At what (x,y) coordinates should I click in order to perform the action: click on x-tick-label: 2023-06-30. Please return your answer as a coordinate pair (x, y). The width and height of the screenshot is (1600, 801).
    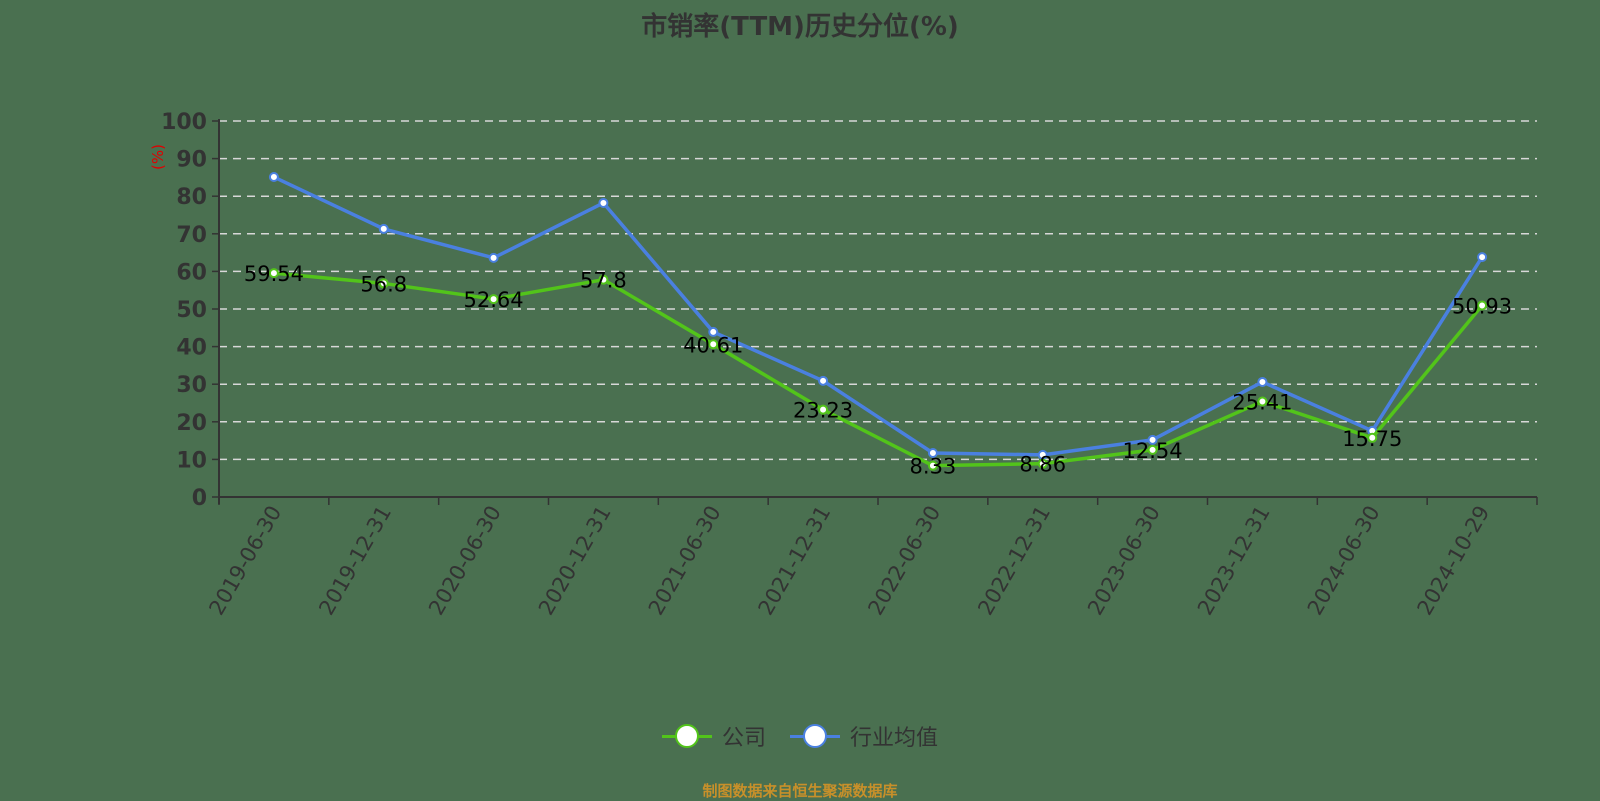
    Looking at the image, I should click on (1124, 561).